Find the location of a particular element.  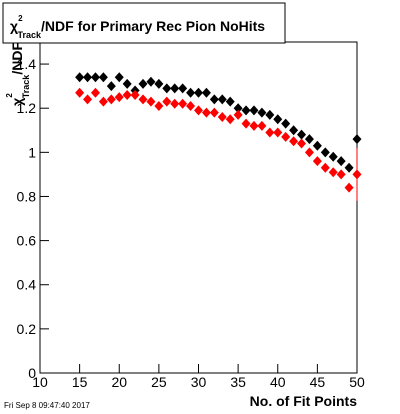

title-symbol: χ is located at coordinates (14, 26).